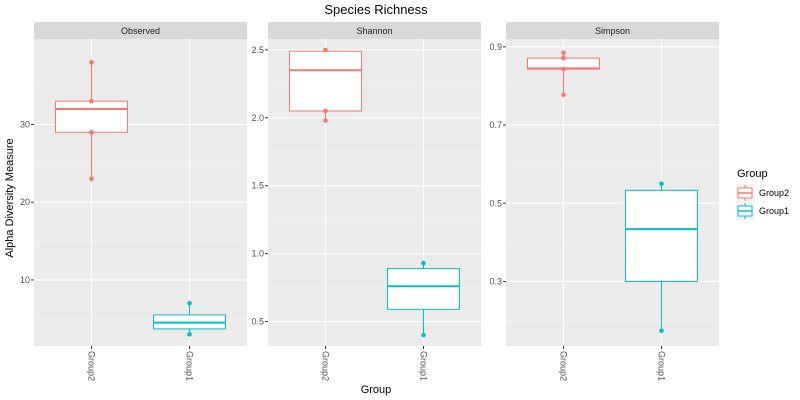 This screenshot has height=400, width=800. What do you see at coordinates (495, 125) in the screenshot?
I see `y-tick-label: 0.7` at bounding box center [495, 125].